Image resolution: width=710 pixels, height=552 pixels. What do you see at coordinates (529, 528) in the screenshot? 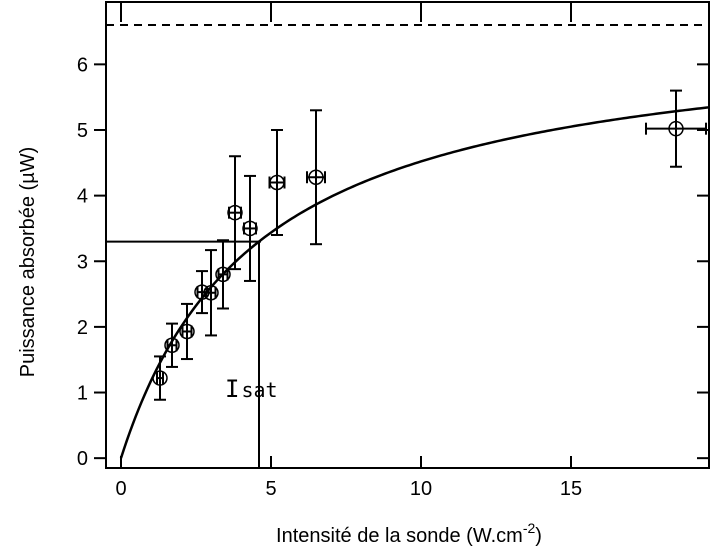
I see `x-axis-title-sup: -2` at bounding box center [529, 528].